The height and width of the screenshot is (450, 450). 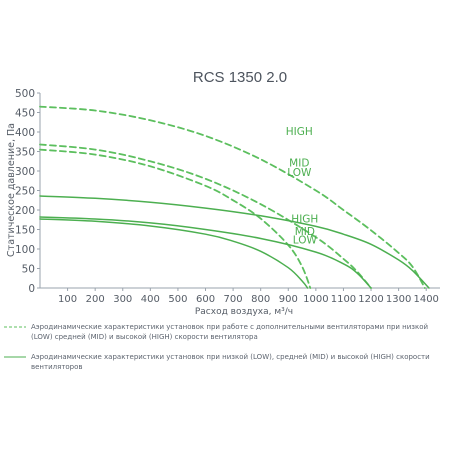 What do you see at coordinates (299, 132) in the screenshot?
I see `series-label-dashed-high: HIGH` at bounding box center [299, 132].